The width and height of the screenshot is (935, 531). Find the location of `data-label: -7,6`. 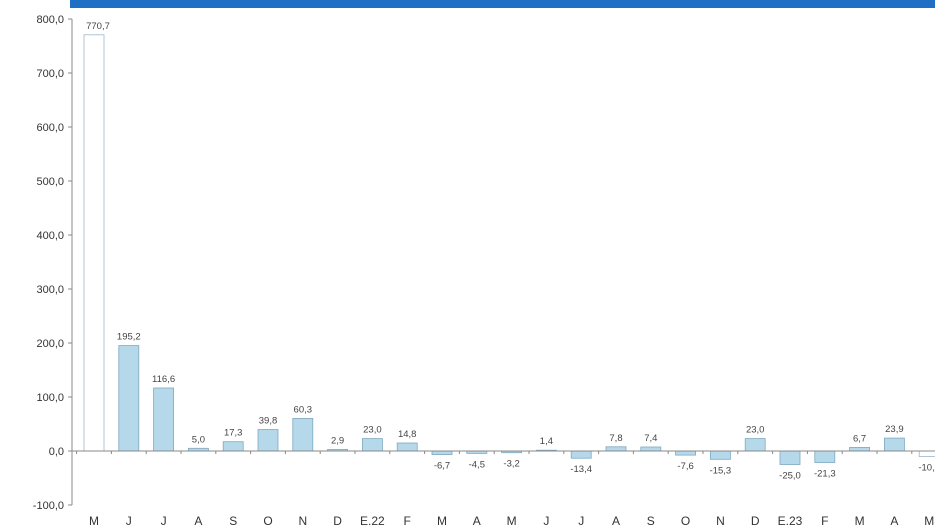

data-label: -7,6 is located at coordinates (685, 466).